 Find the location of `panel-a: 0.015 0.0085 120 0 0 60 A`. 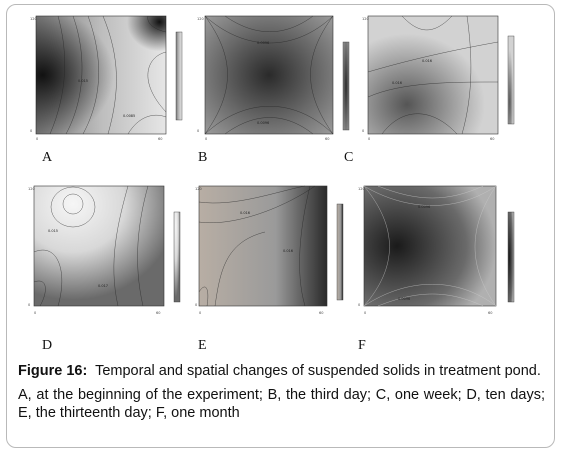

panel-a: 0.015 0.0085 120 0 0 60 A is located at coordinates (113, 88).